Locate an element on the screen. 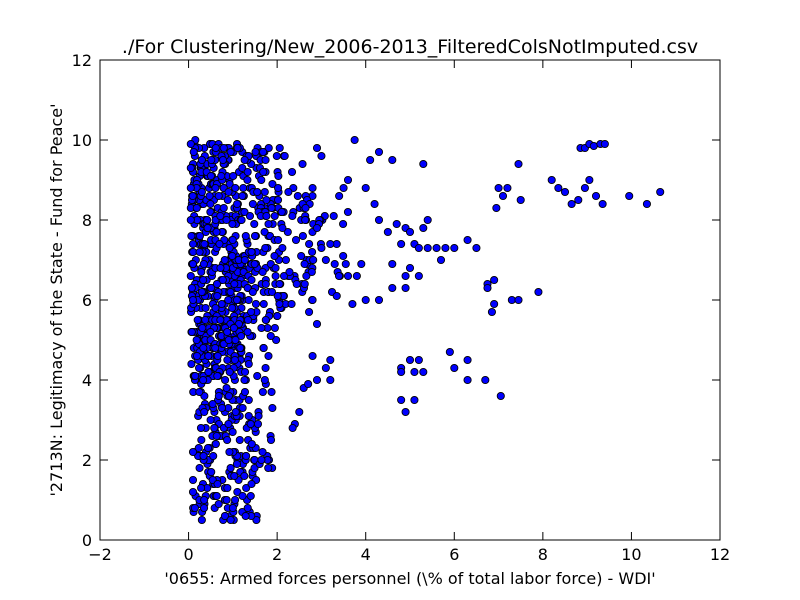 This screenshot has width=800, height=600. y-tick-label: 8 is located at coordinates (87, 220).